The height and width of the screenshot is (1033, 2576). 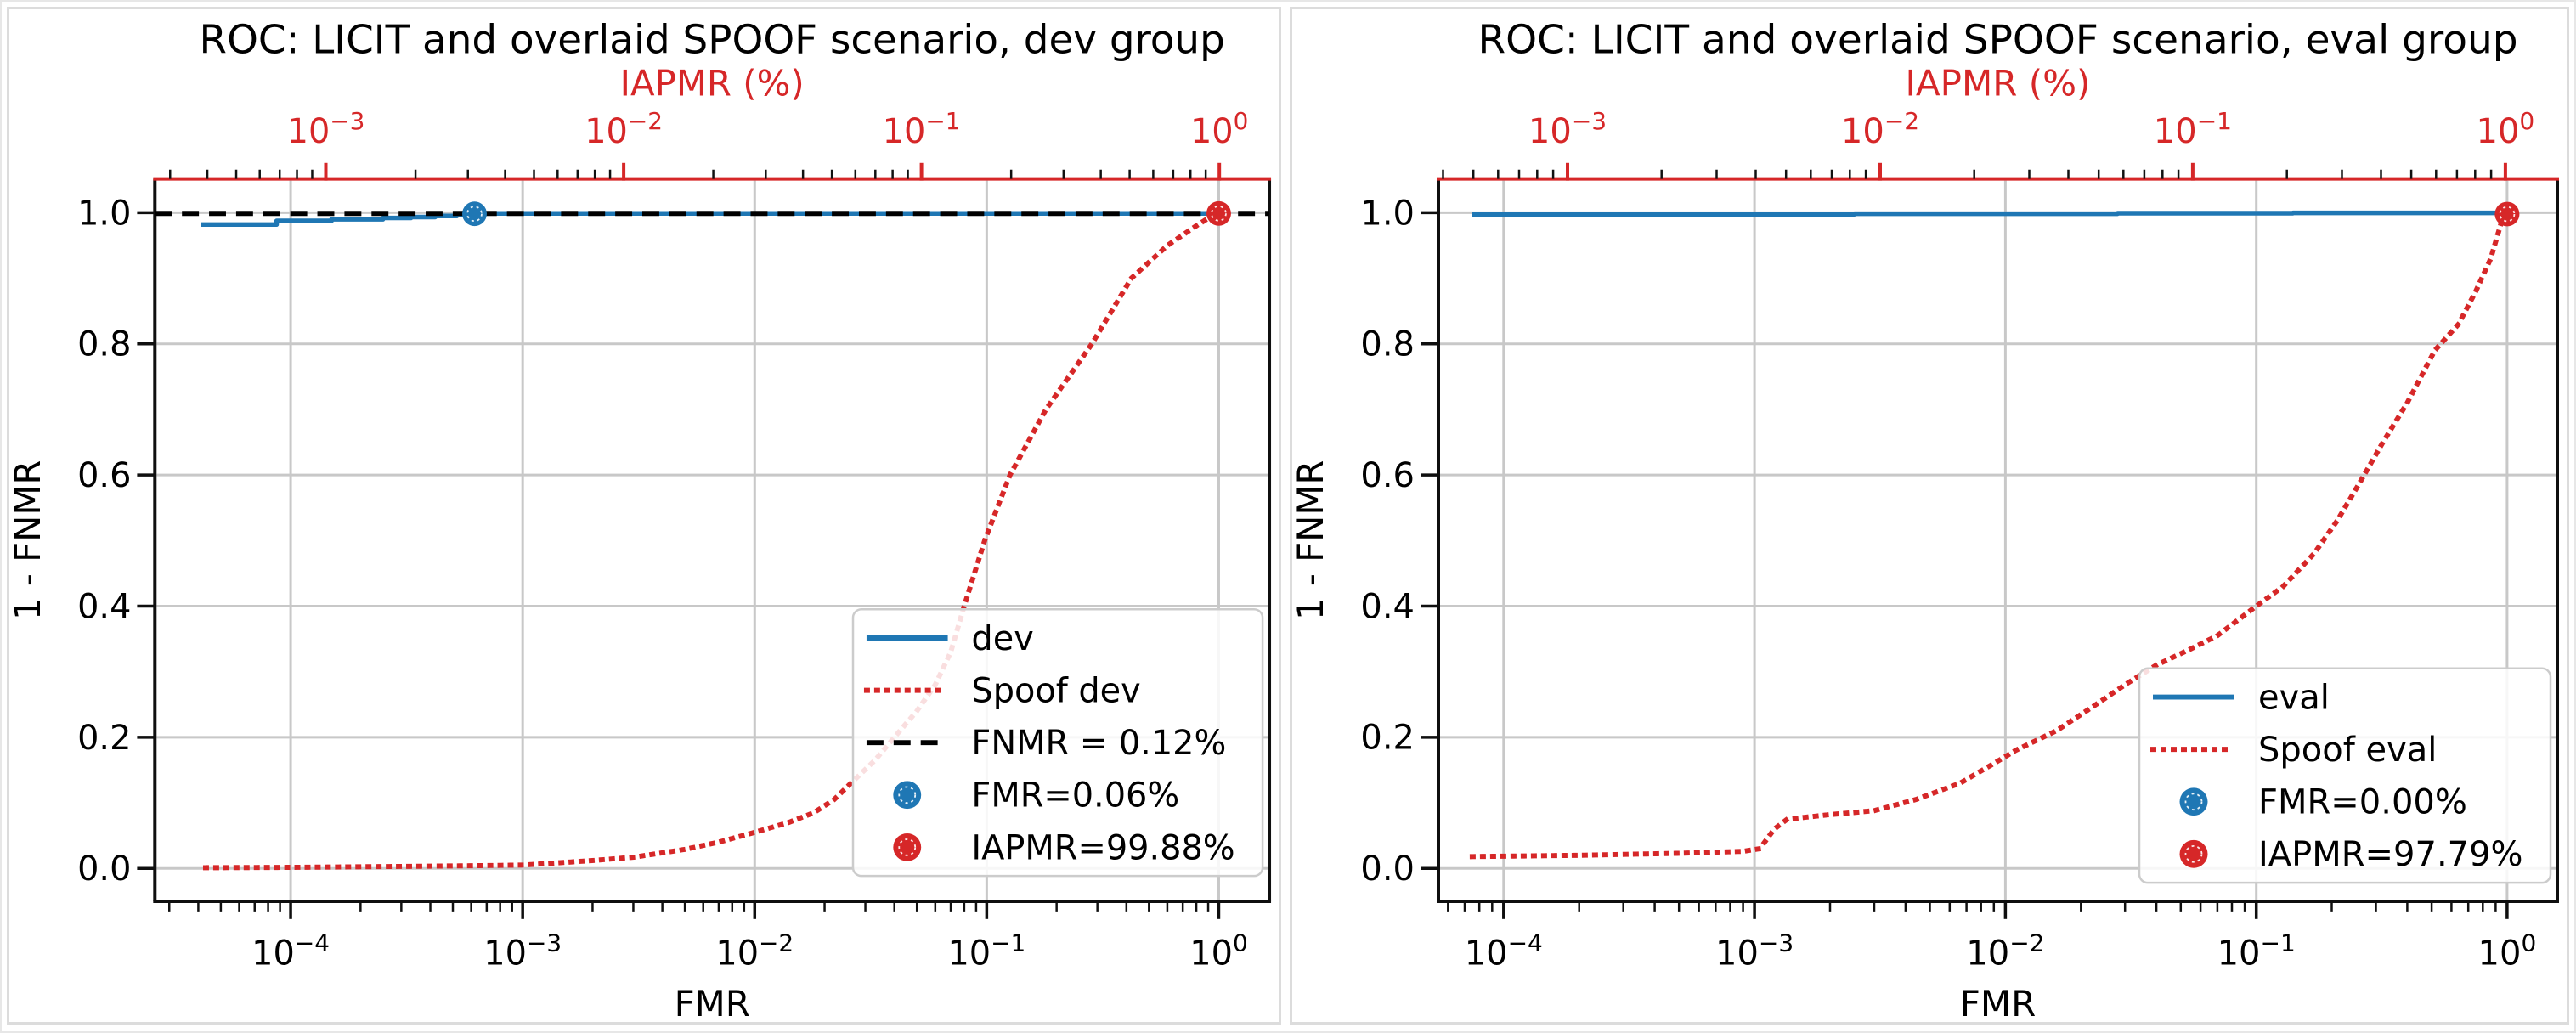 I want to click on legend-label: IAPMR=97.79%, so click(x=2390, y=855).